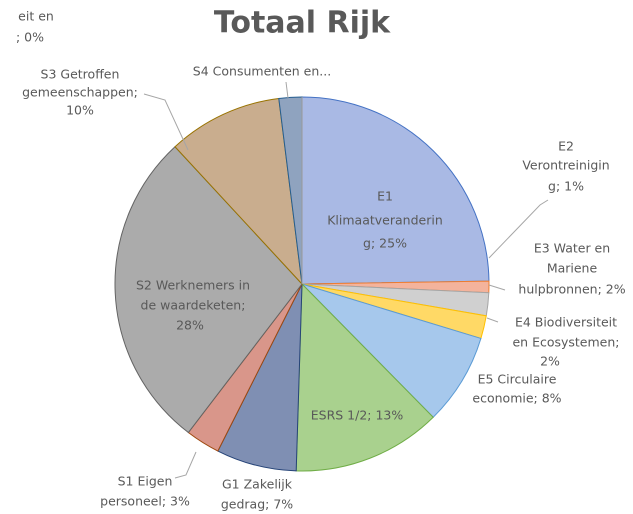  Describe the element at coordinates (572, 268) in the screenshot. I see `data-label: Mariene` at that location.